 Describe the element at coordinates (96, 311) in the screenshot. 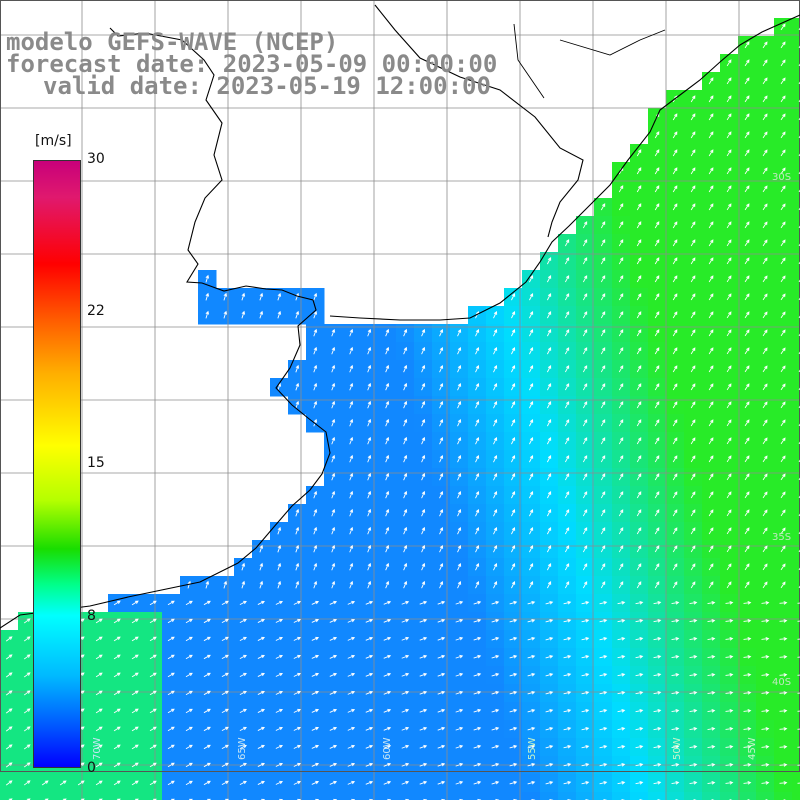

I see `colorbar-tick-22: 22` at that location.